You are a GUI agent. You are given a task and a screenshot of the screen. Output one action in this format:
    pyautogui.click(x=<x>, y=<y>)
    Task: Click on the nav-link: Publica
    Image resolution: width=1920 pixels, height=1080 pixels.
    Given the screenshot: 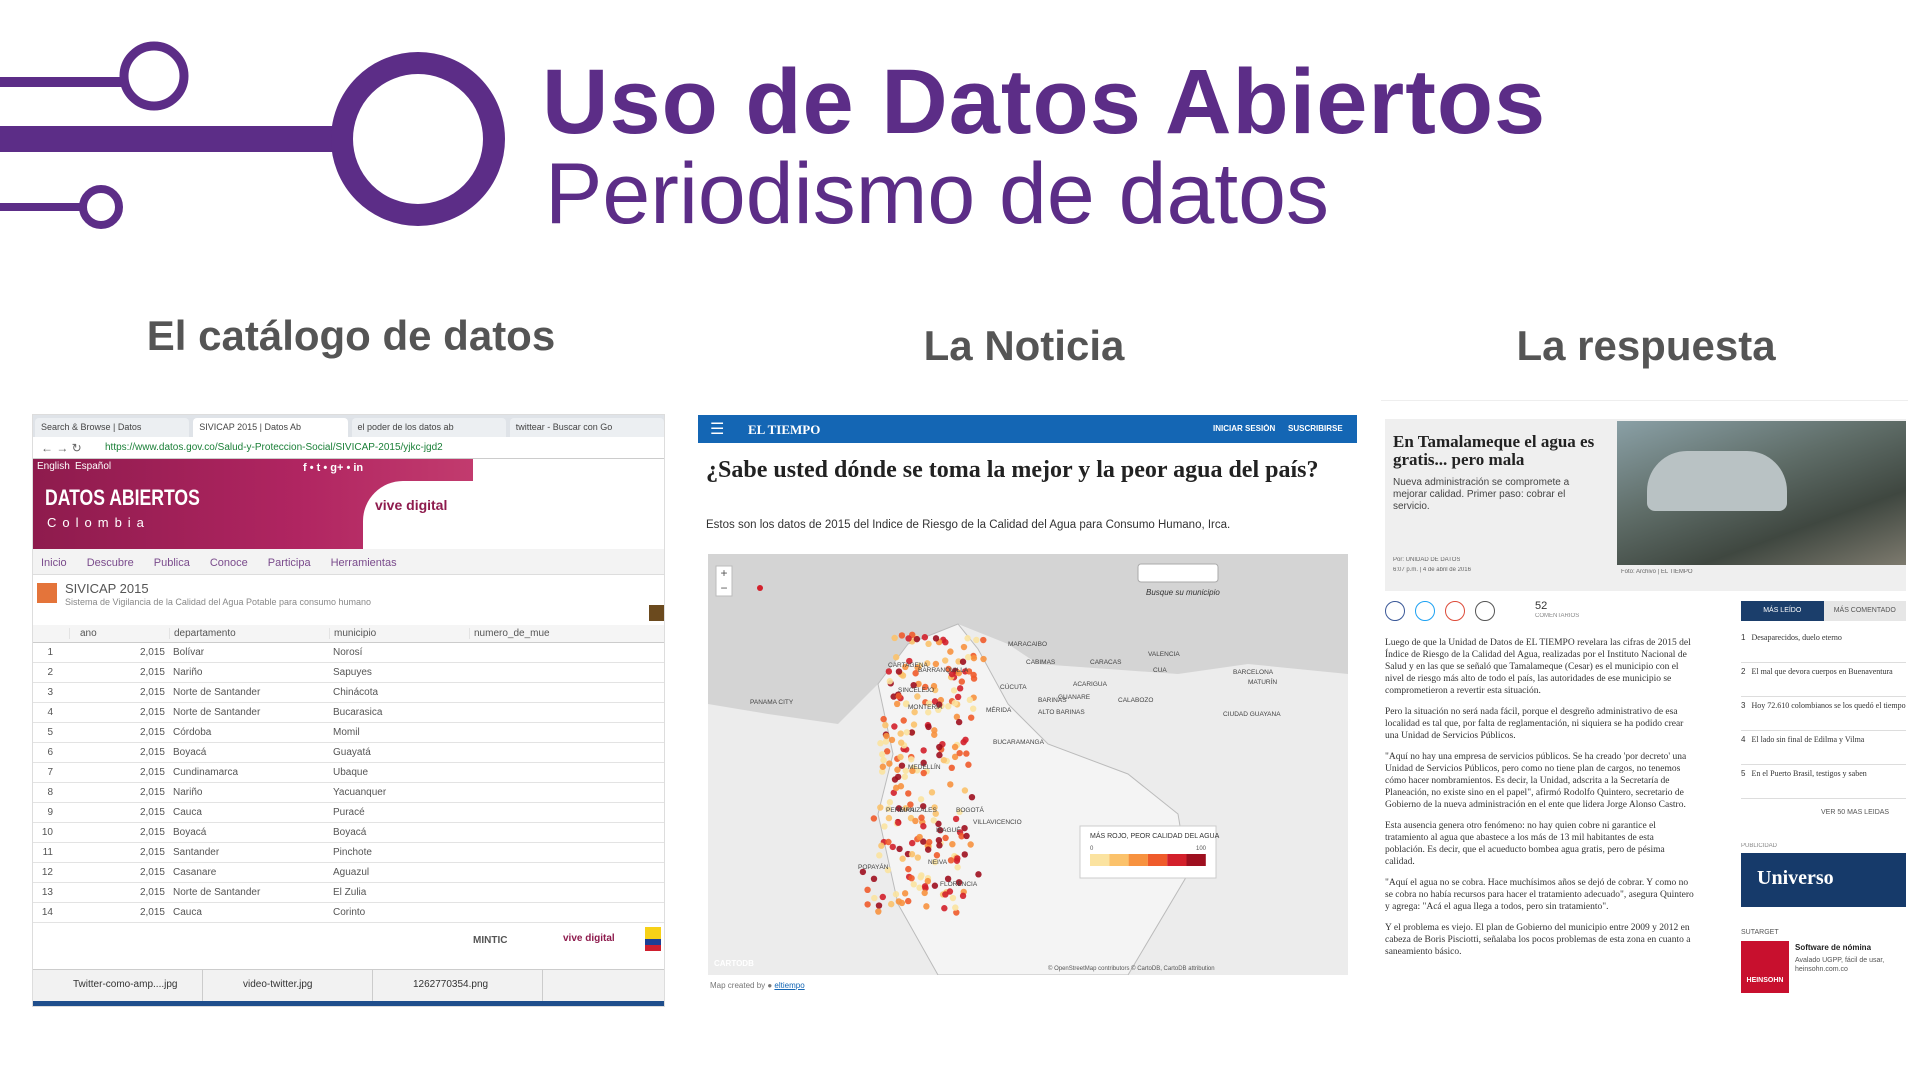 What is the action you would take?
    pyautogui.click(x=171, y=563)
    